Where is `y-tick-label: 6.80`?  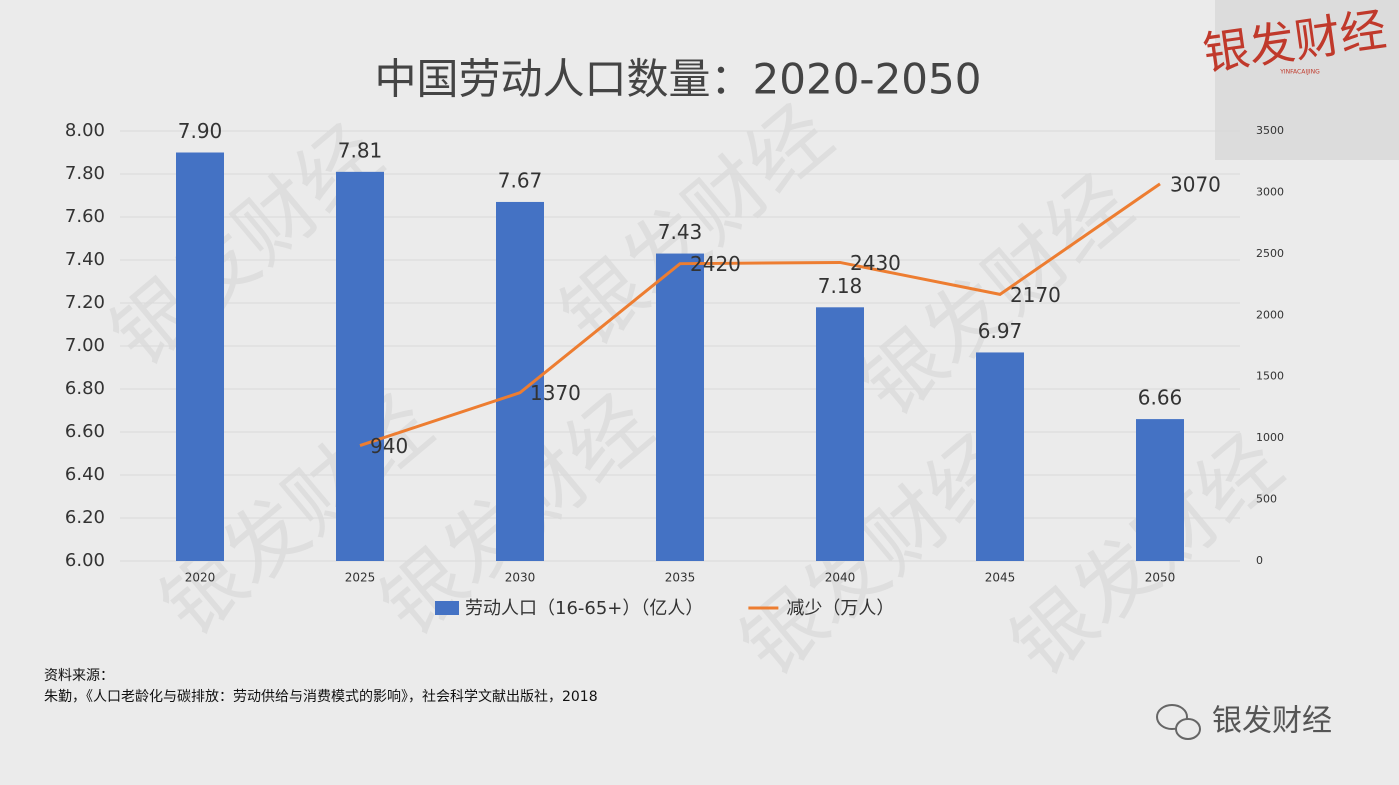 y-tick-label: 6.80 is located at coordinates (85, 388).